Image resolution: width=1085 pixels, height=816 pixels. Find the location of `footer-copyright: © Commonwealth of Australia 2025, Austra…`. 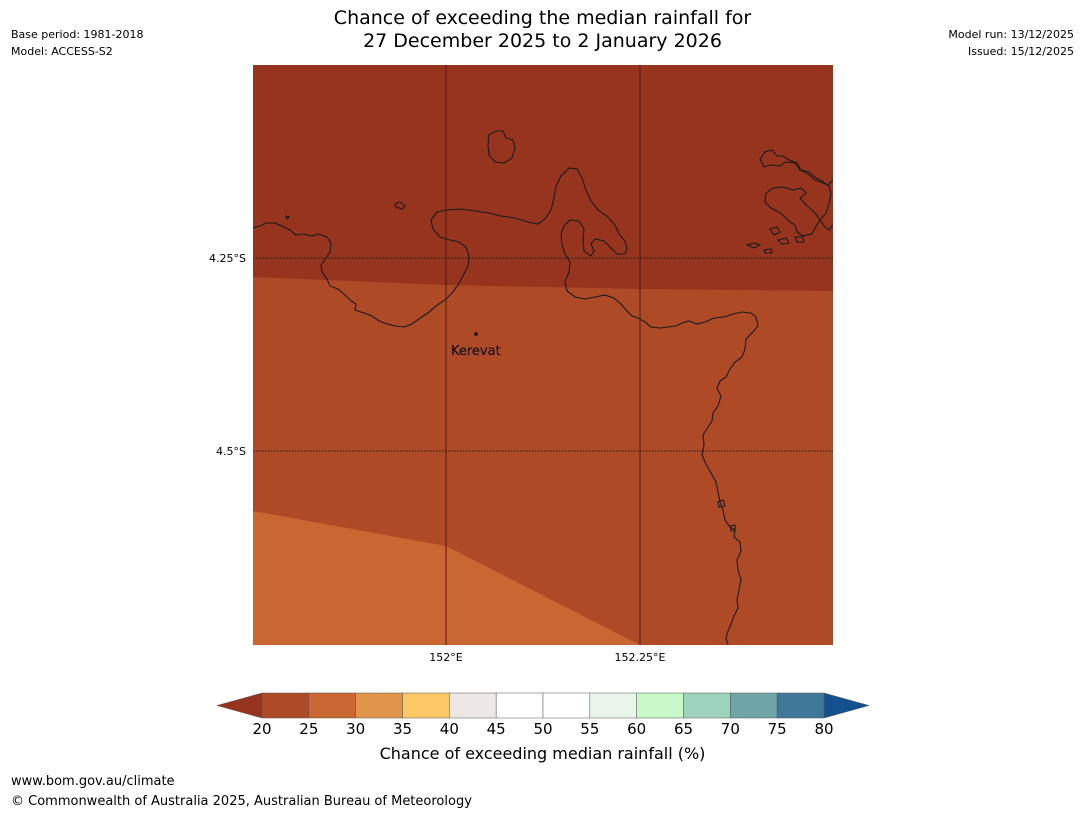

footer-copyright: © Commonwealth of Australia 2025, Austra… is located at coordinates (241, 801).